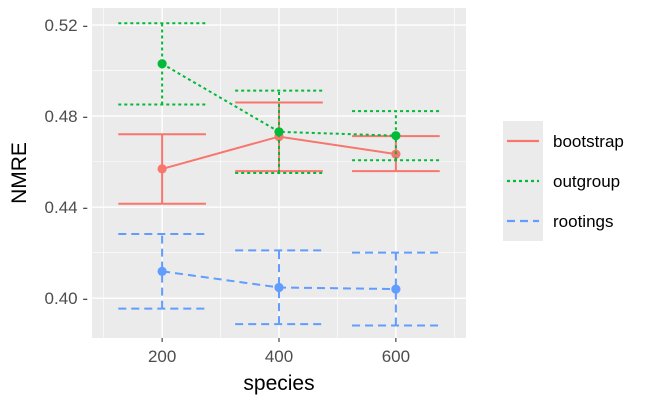  Describe the element at coordinates (278, 383) in the screenshot. I see `x-axis-title: species` at that location.